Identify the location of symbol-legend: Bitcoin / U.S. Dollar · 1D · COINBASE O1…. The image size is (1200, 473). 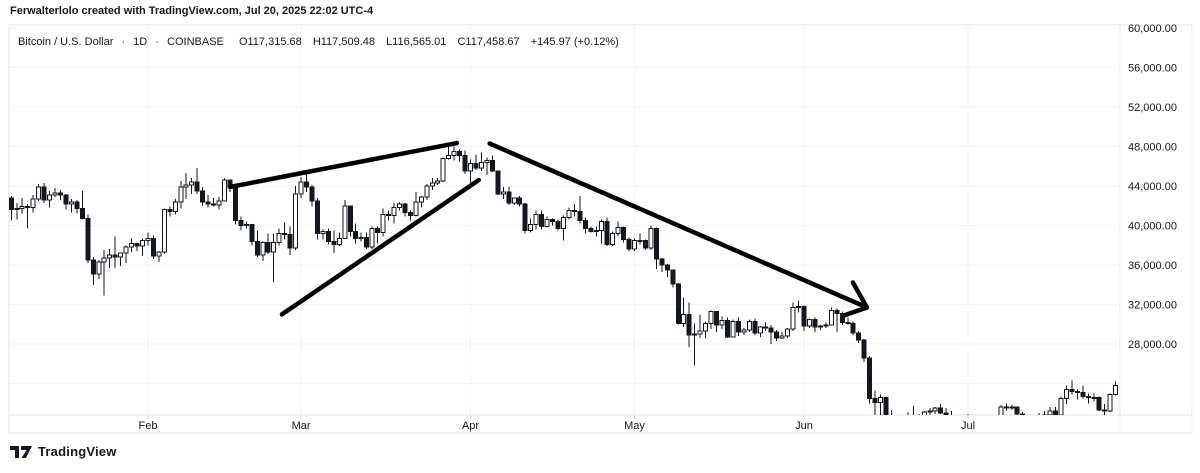
(322, 42).